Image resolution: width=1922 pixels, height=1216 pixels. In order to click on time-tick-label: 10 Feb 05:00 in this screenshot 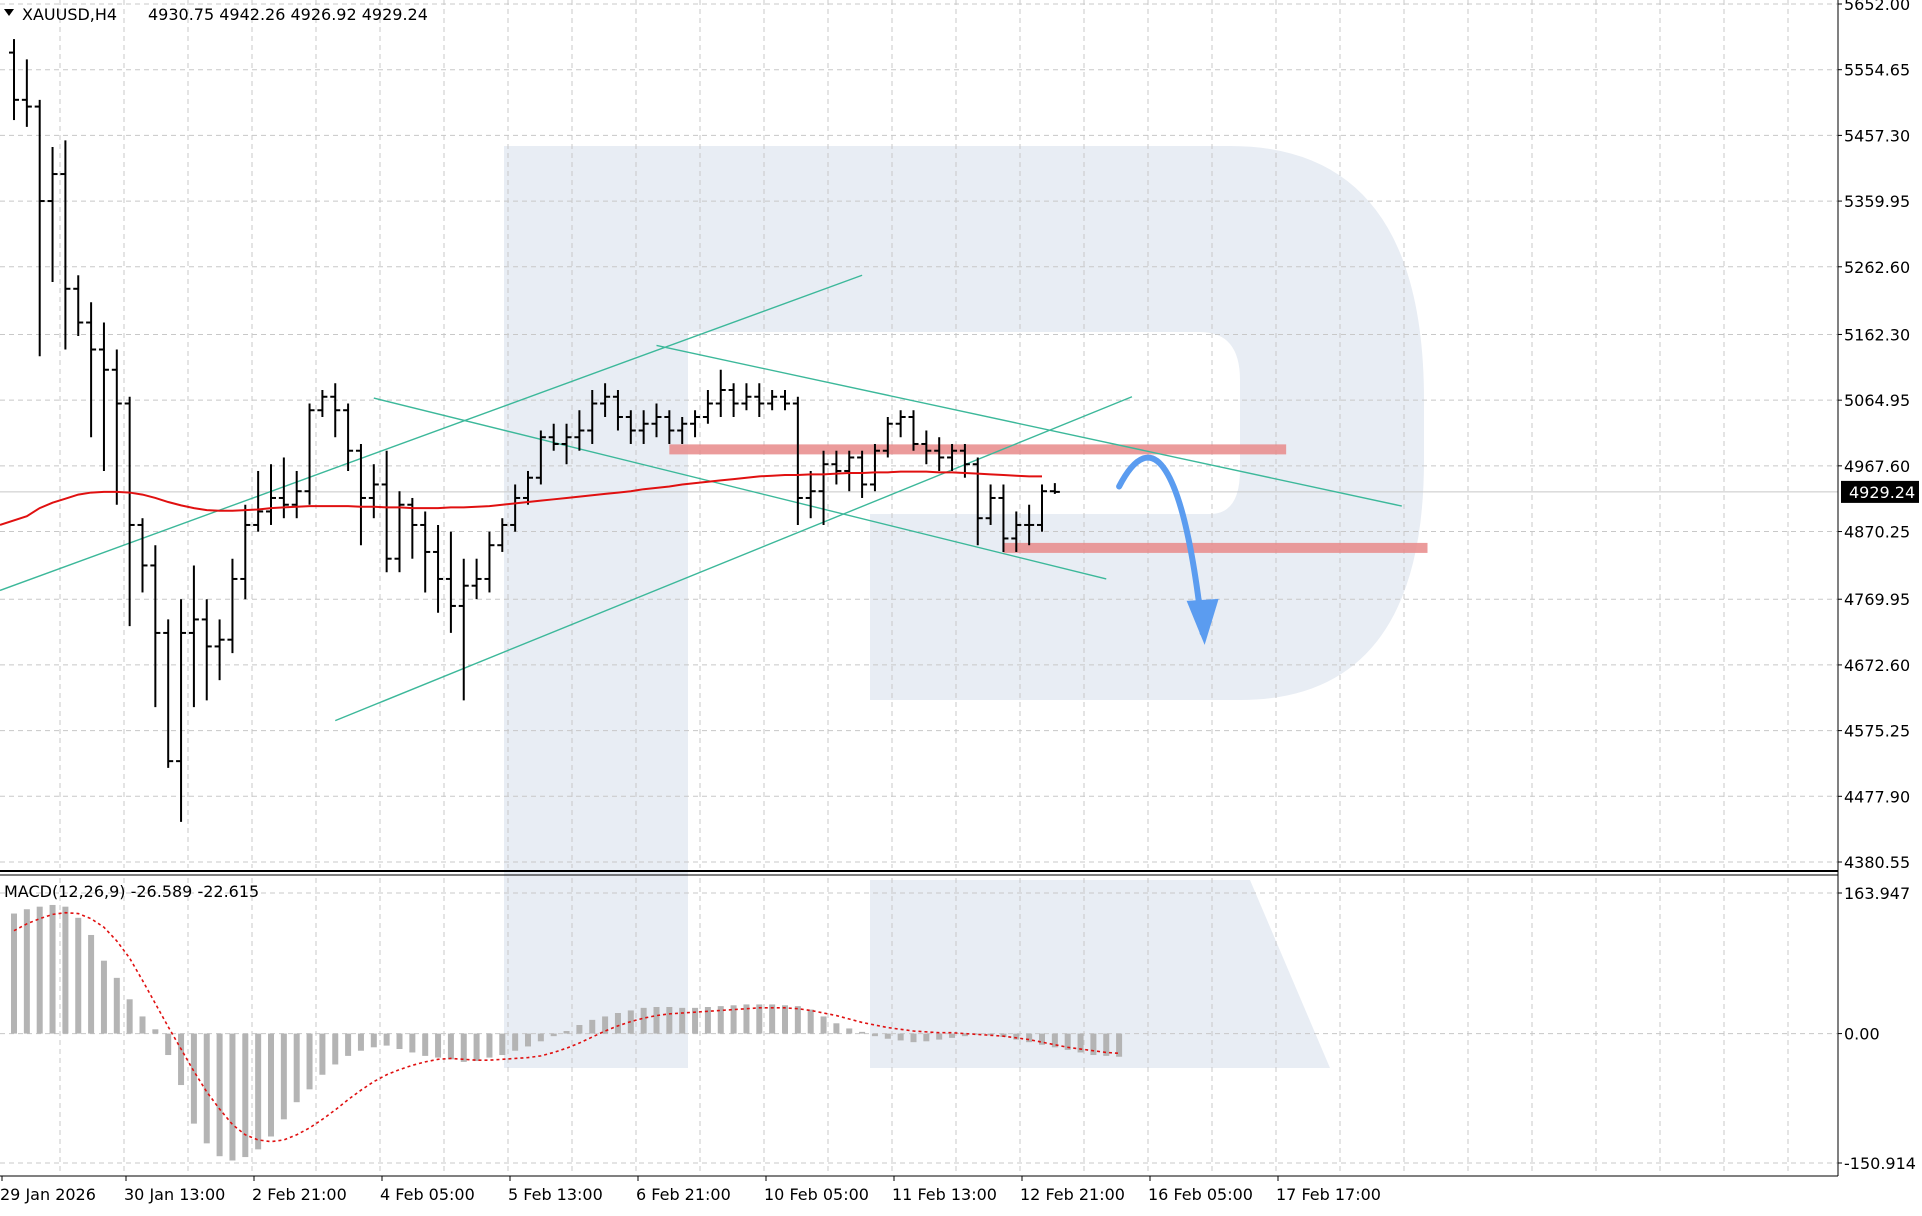, I will do `click(816, 1194)`.